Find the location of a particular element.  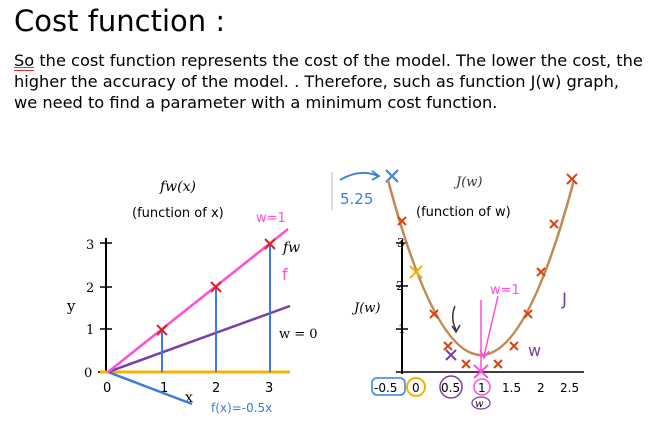

left-data-points is located at coordinates (216, 287).